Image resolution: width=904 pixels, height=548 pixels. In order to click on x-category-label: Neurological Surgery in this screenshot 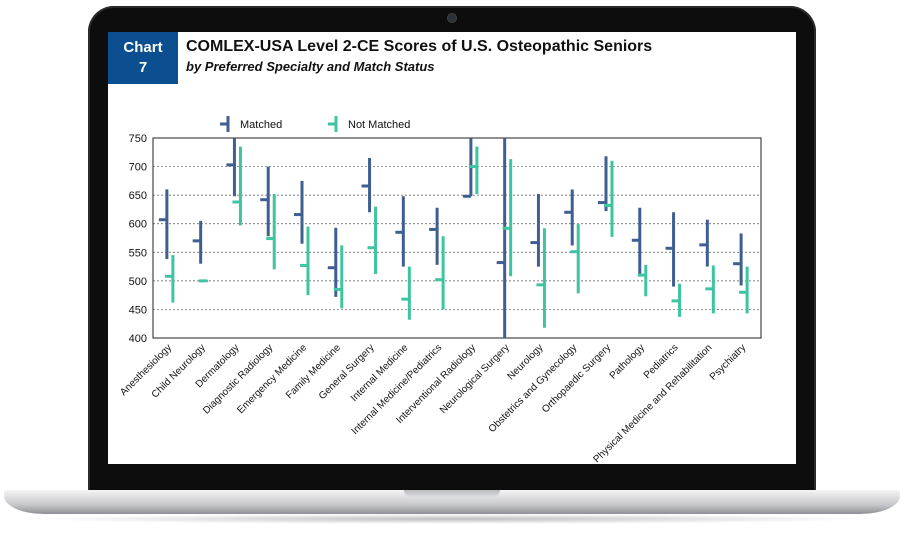, I will do `click(475, 379)`.